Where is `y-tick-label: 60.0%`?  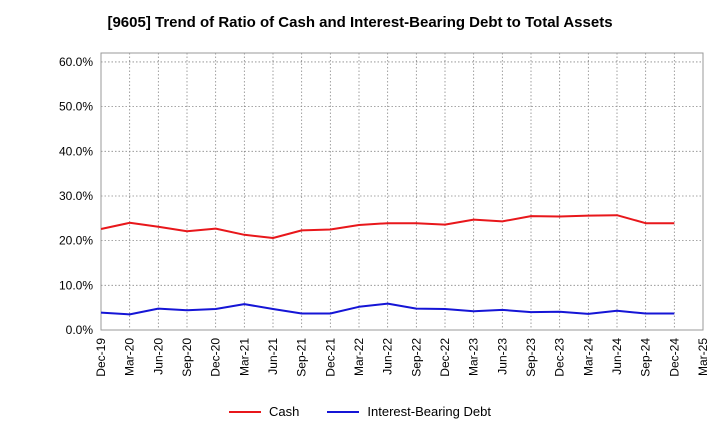
y-tick-label: 60.0% is located at coordinates (76, 62).